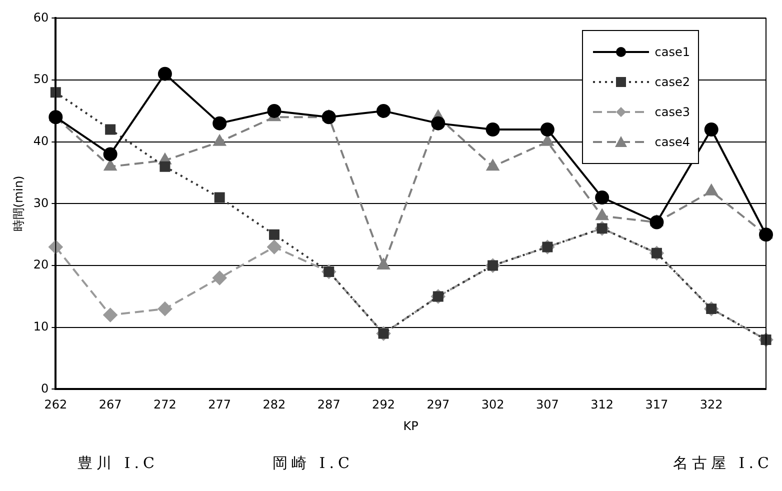 This screenshot has height=491, width=782. Describe the element at coordinates (656, 405) in the screenshot. I see `x-tick-label: 317` at that location.